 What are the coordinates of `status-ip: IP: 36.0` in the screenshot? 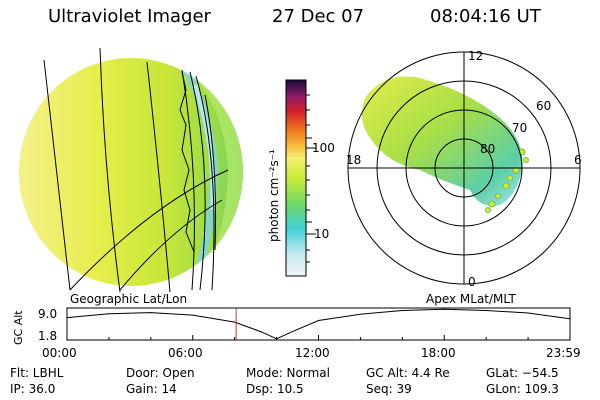 It's located at (33, 389).